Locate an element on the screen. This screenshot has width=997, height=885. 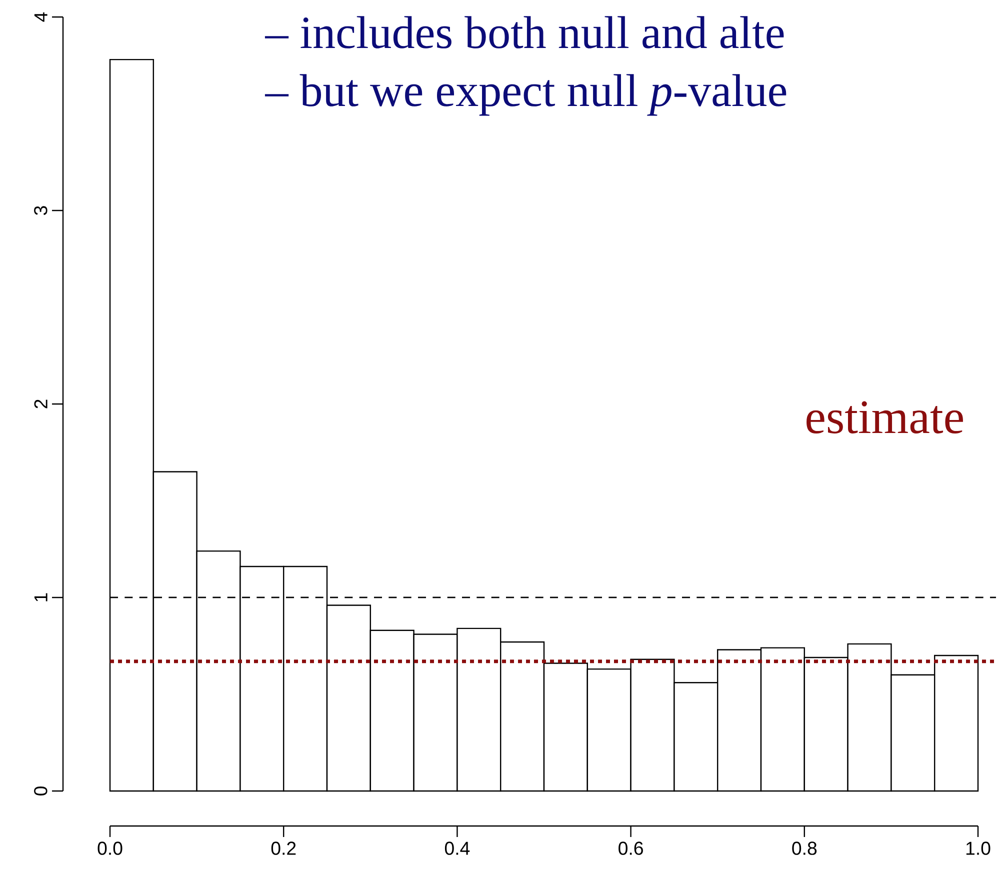
y-tick-label: 2 is located at coordinates (41, 404).